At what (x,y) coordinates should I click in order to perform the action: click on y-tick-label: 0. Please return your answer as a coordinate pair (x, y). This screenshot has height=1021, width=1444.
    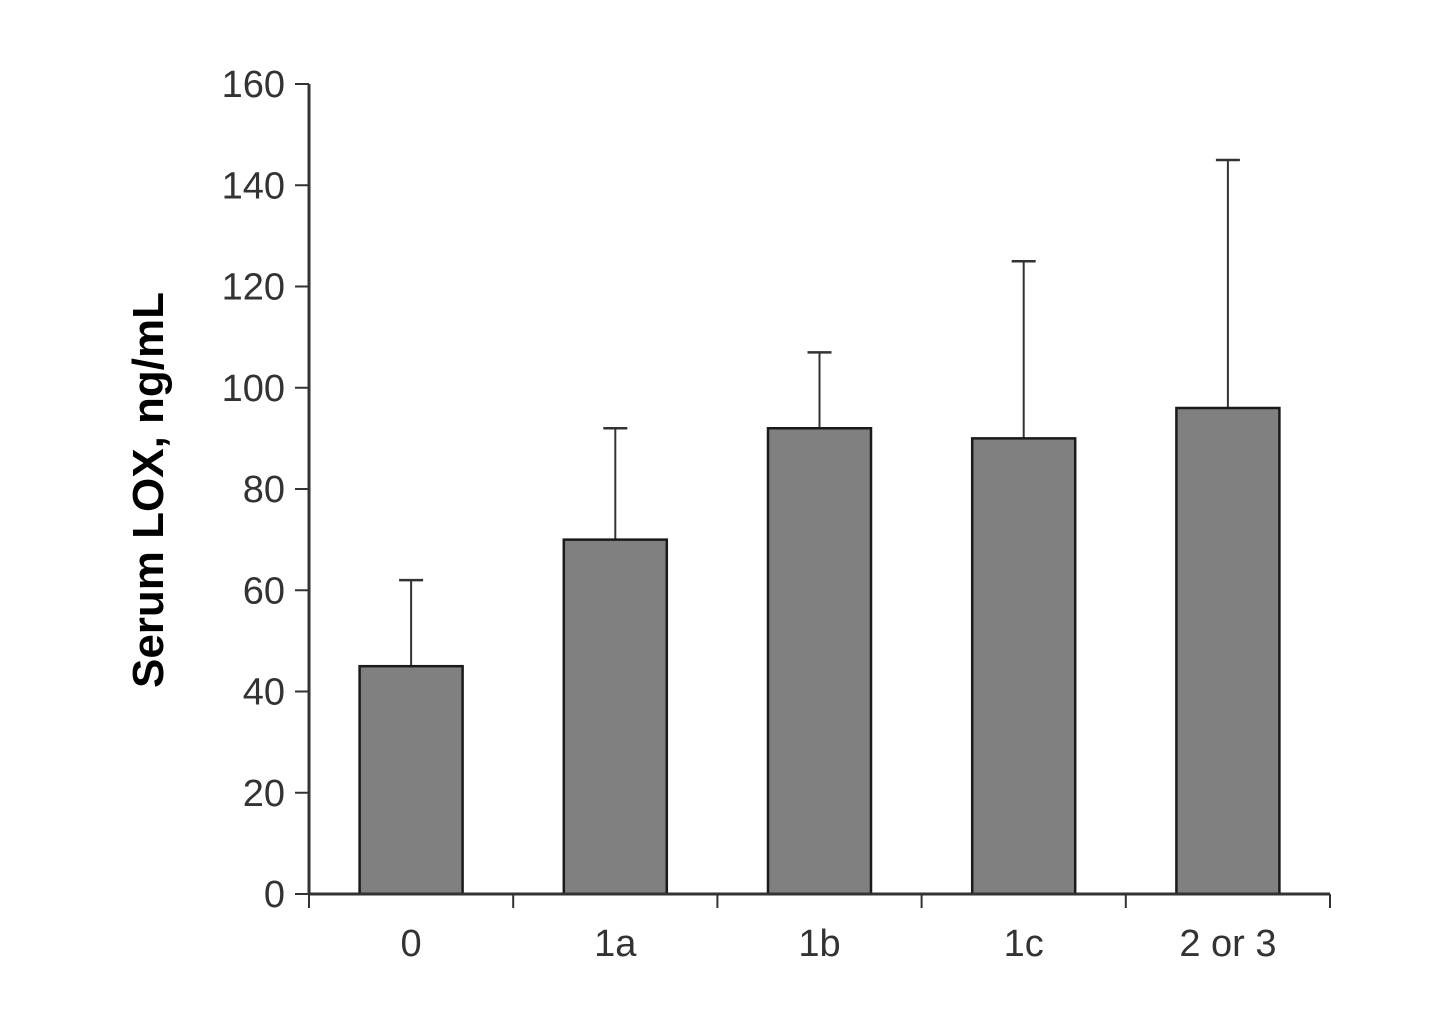
    Looking at the image, I should click on (274, 895).